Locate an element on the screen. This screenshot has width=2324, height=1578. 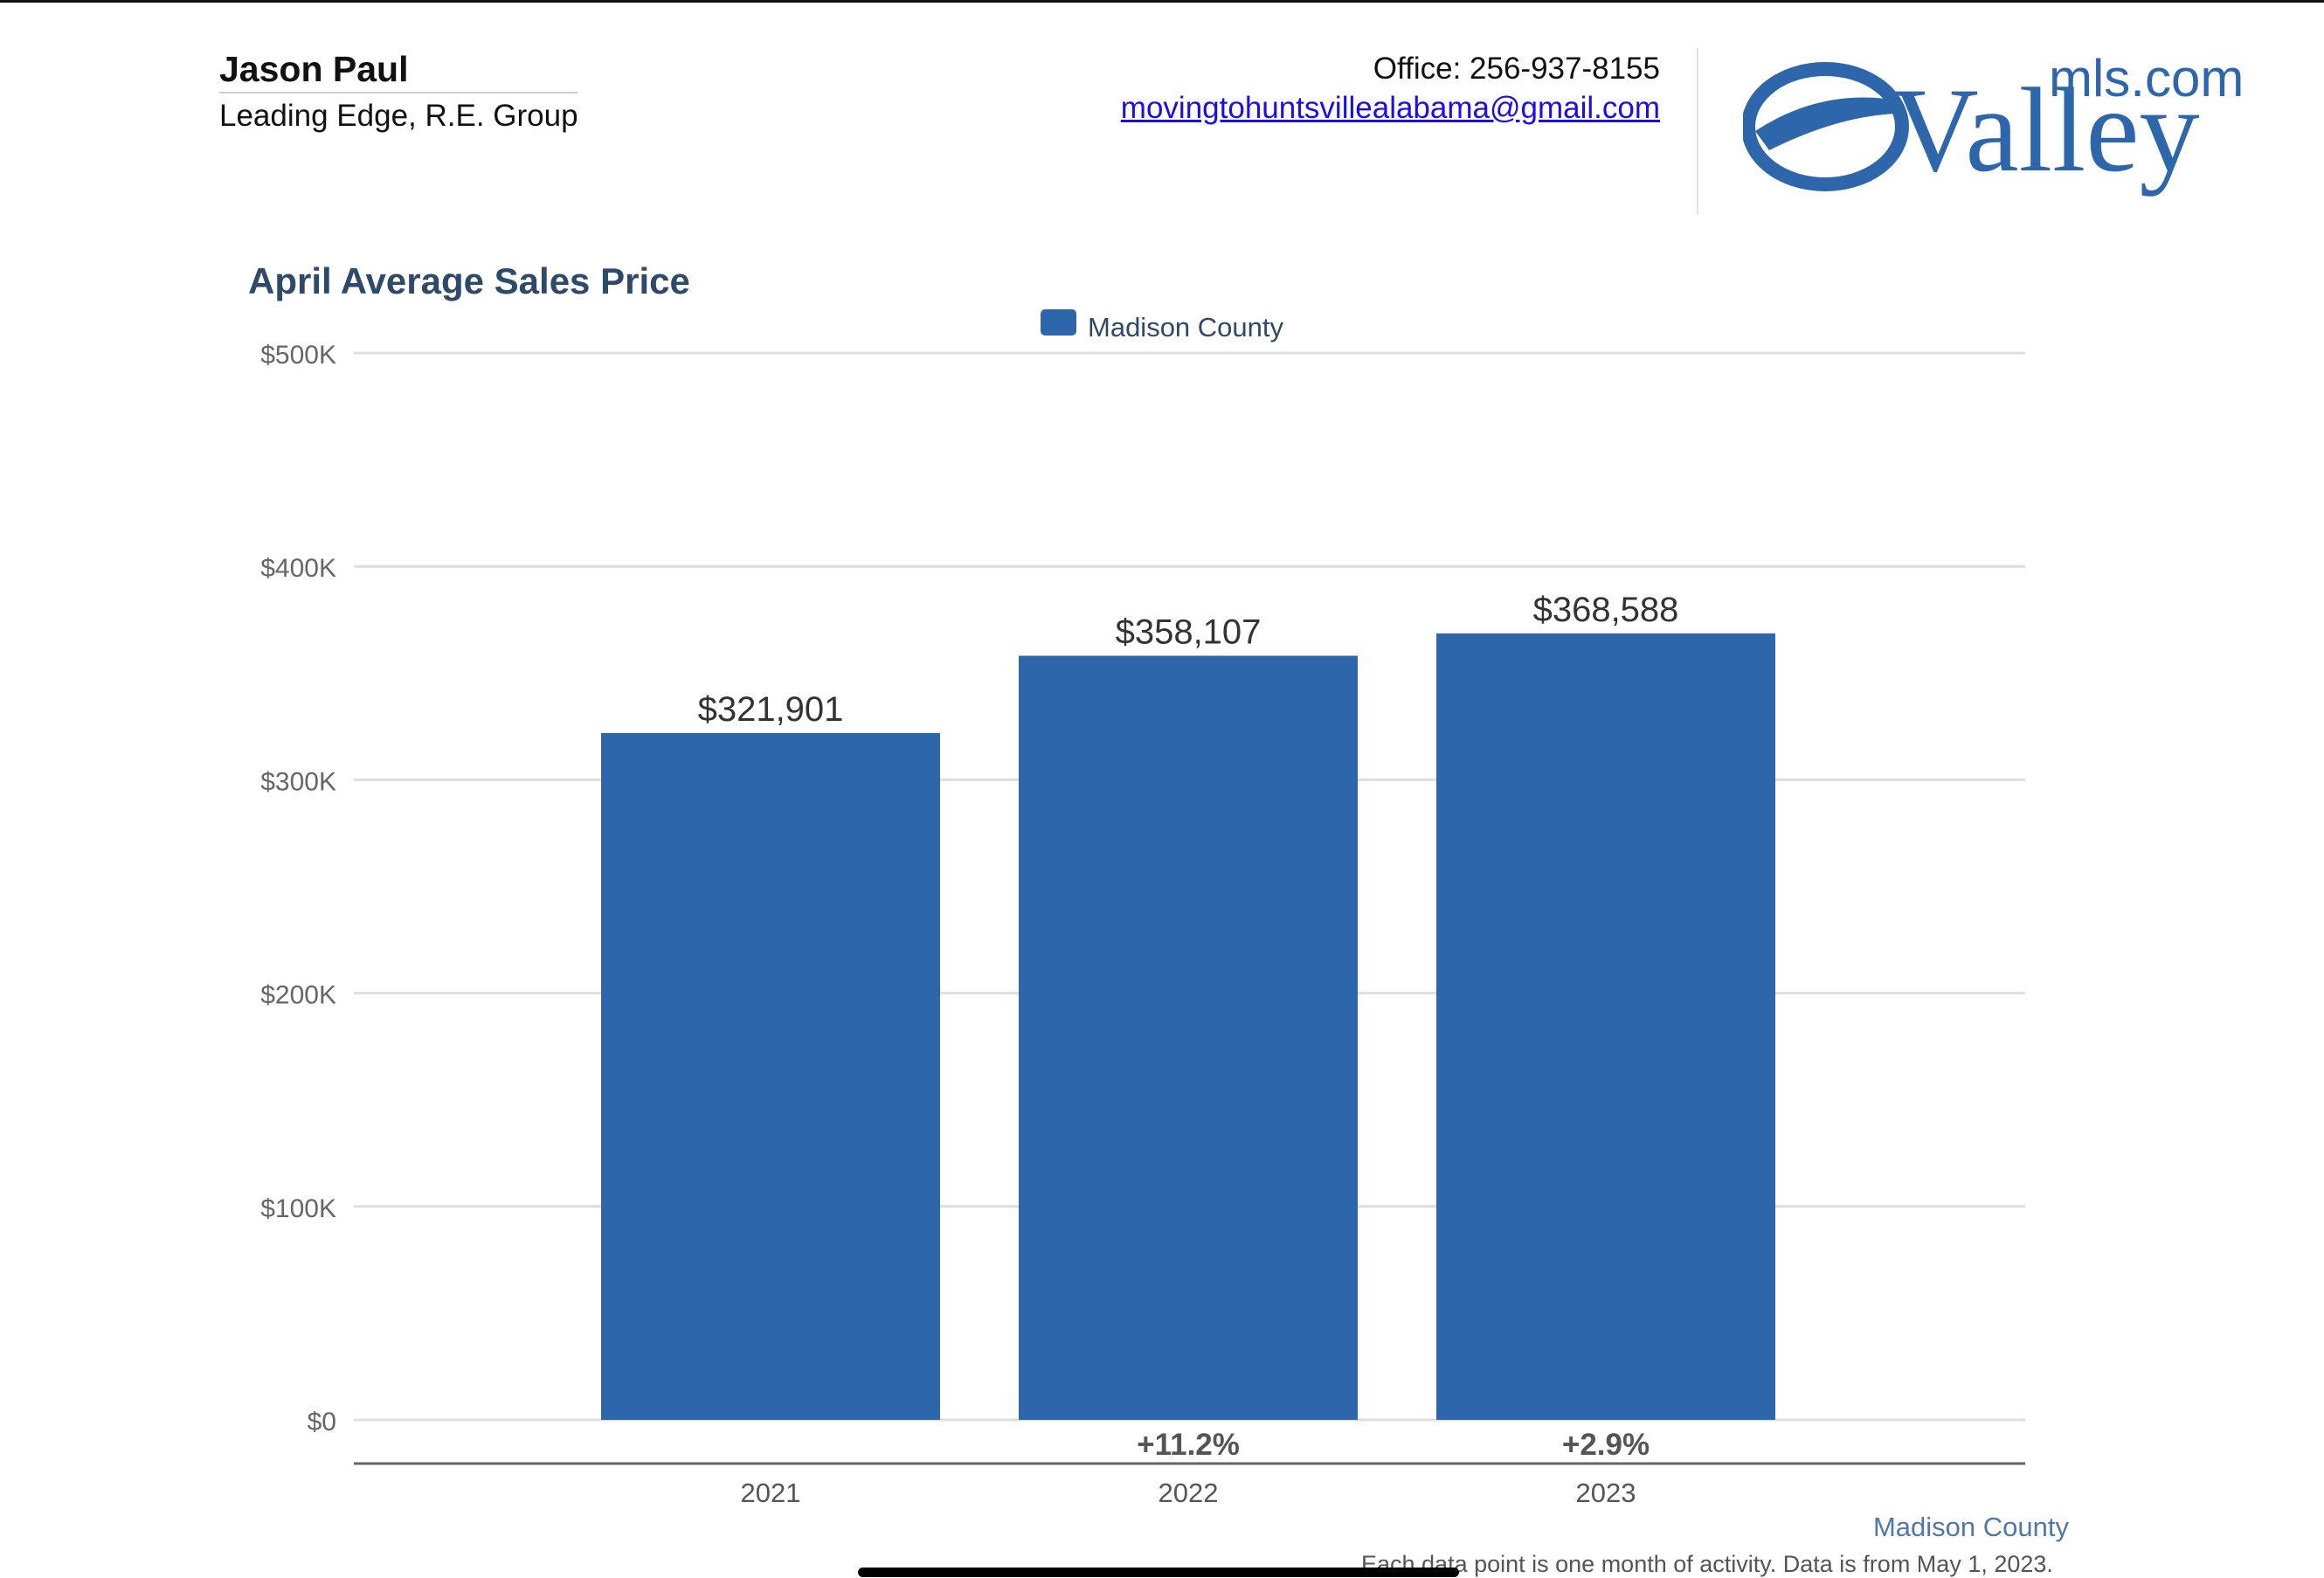
valleymls-logo: Valley mls.com is located at coordinates (1996, 126).